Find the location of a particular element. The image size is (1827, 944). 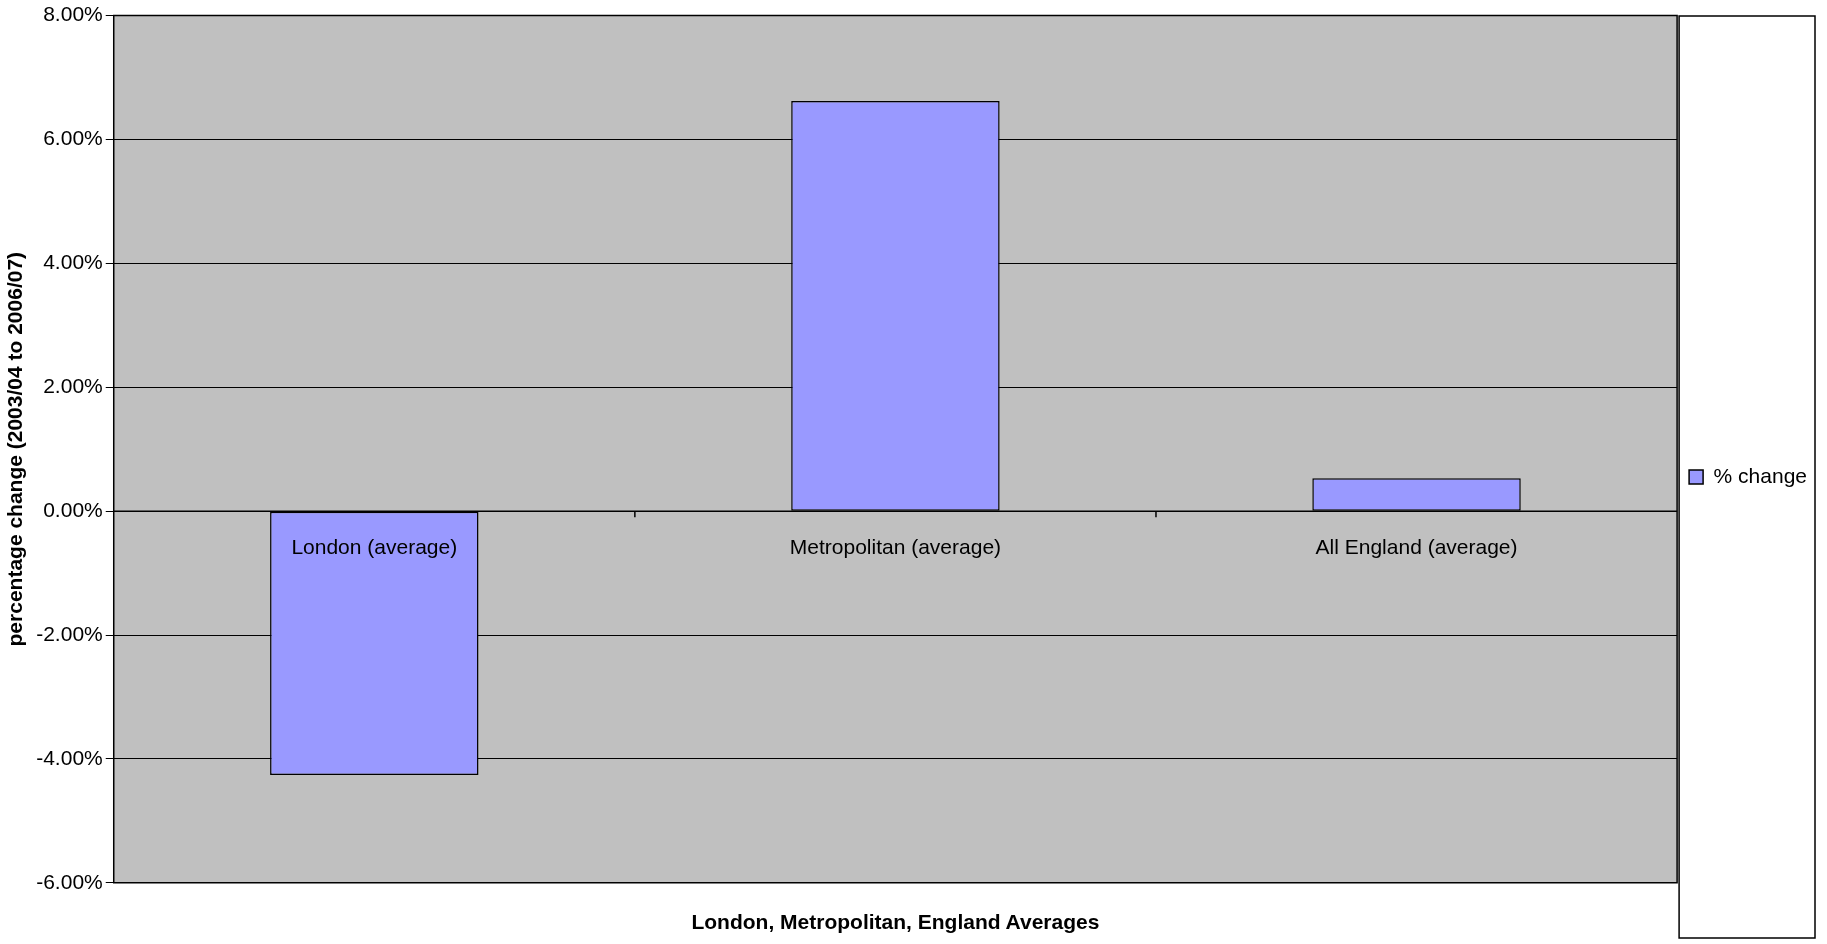

y-axis-title: percentage change (2003/04 to 2006/07) is located at coordinates (15, 449).